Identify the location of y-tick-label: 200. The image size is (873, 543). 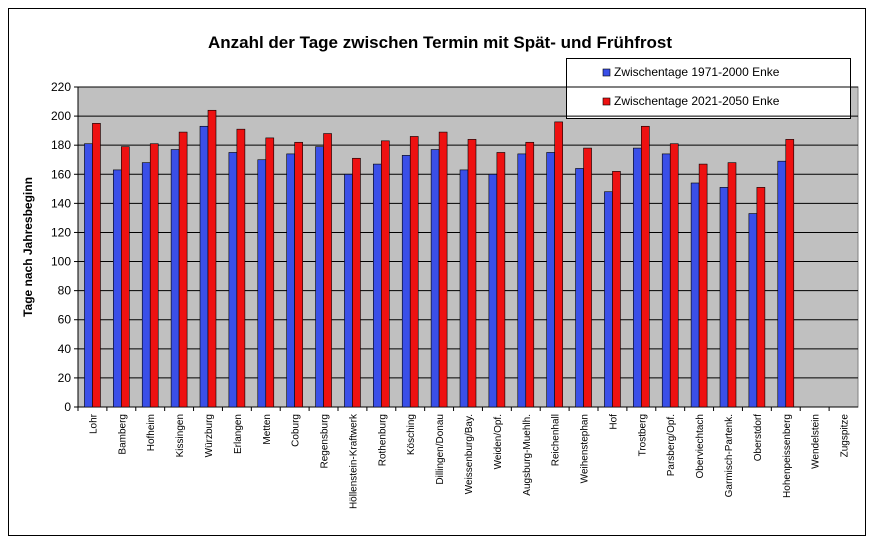
(61, 116).